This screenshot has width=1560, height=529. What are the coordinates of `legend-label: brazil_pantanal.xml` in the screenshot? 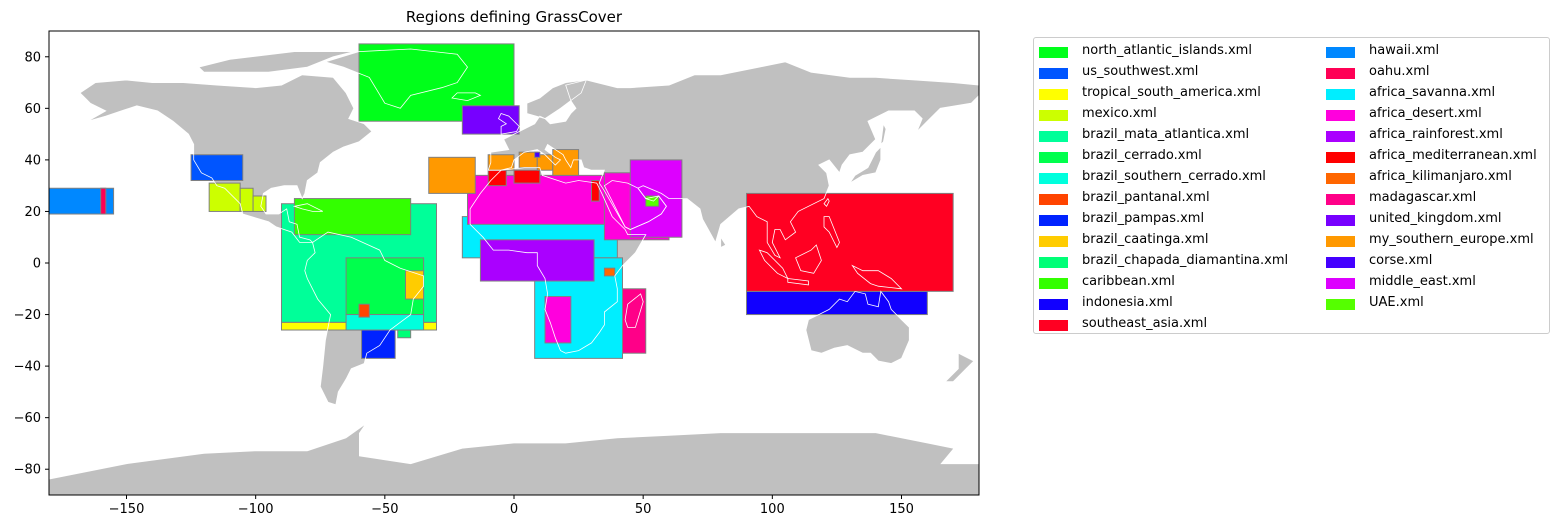 It's located at (1146, 197).